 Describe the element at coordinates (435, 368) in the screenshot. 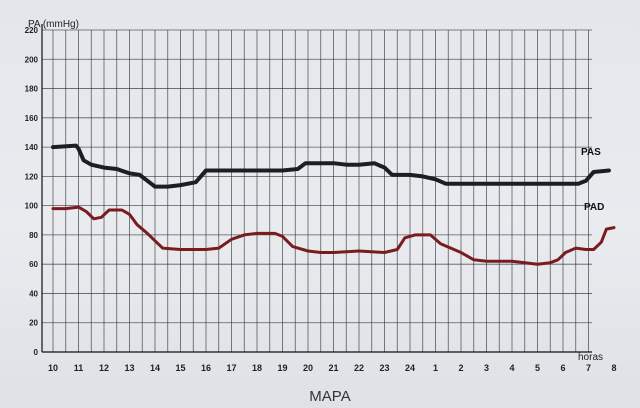

I see `x-tick-label: 1` at that location.